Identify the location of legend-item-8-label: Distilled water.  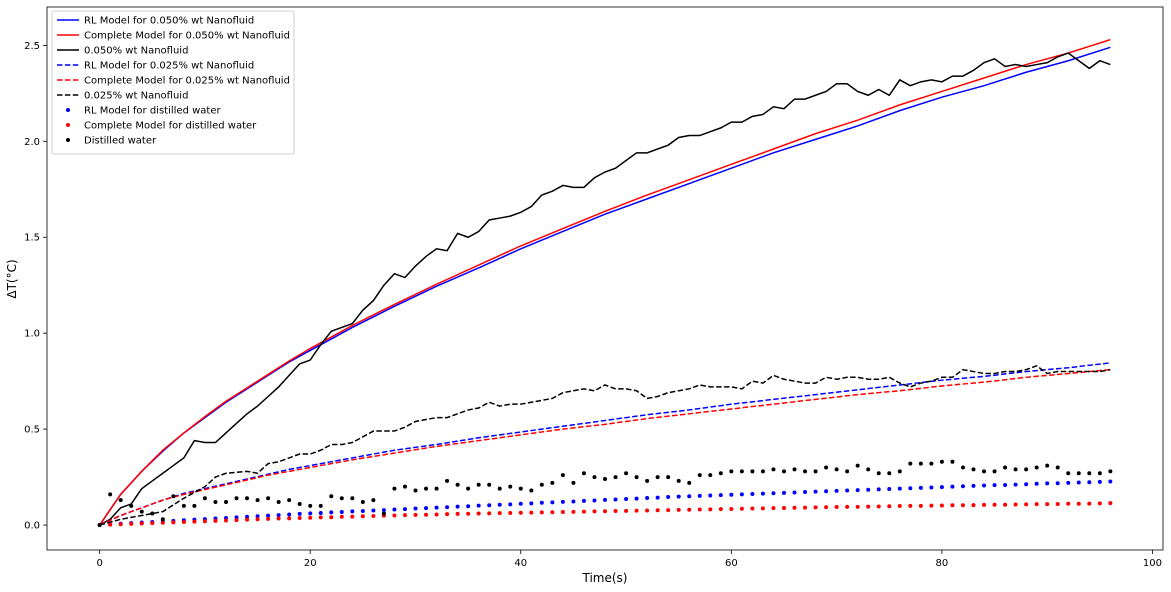
(120, 141).